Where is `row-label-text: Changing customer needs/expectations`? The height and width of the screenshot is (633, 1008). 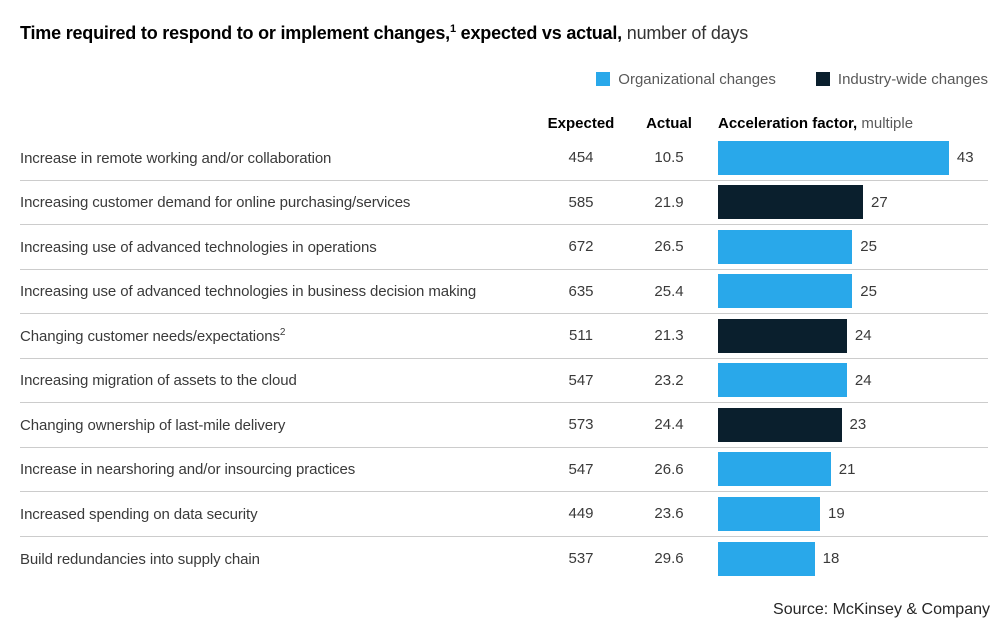 row-label-text: Changing customer needs/expectations is located at coordinates (150, 336).